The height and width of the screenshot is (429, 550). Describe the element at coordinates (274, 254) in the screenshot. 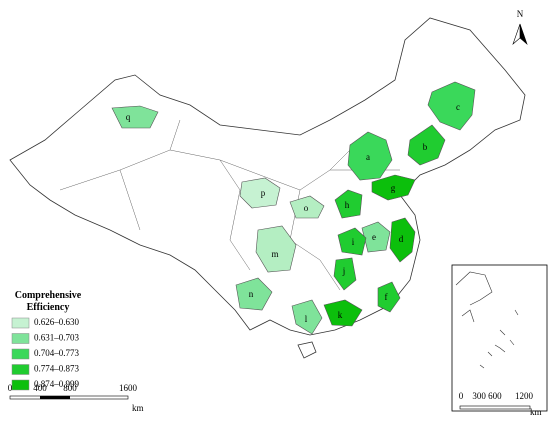

I see `region-label: m` at that location.